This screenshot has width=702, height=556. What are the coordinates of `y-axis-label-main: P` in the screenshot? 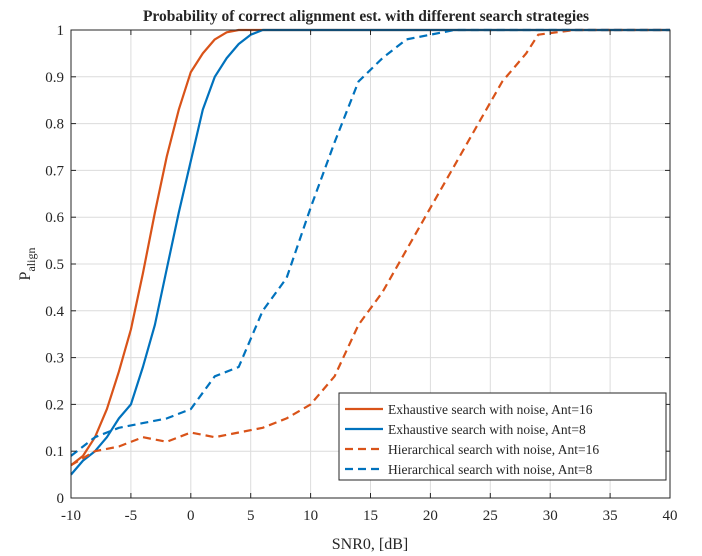 It's located at (25, 275).